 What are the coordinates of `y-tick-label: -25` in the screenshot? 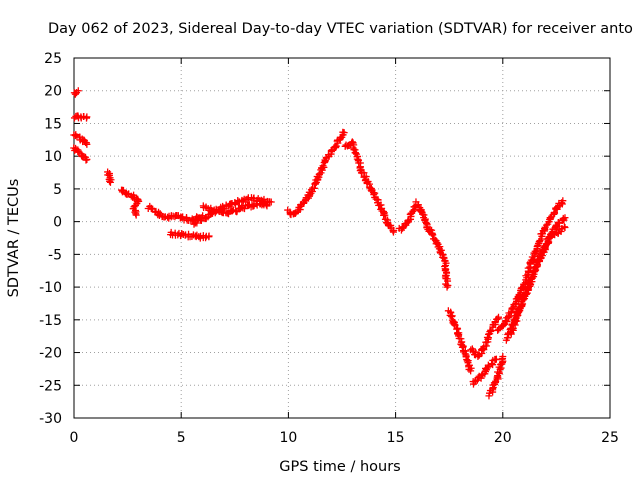 It's located at (50, 386).